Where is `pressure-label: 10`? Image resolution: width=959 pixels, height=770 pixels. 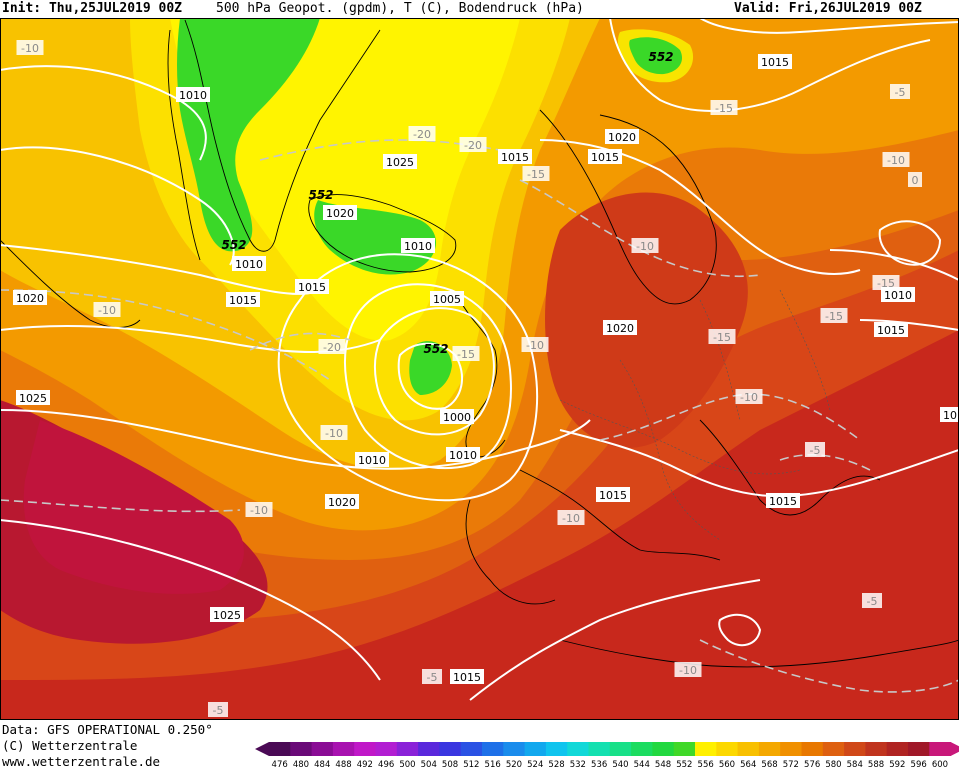 pressure-label: 10 is located at coordinates (949, 414).